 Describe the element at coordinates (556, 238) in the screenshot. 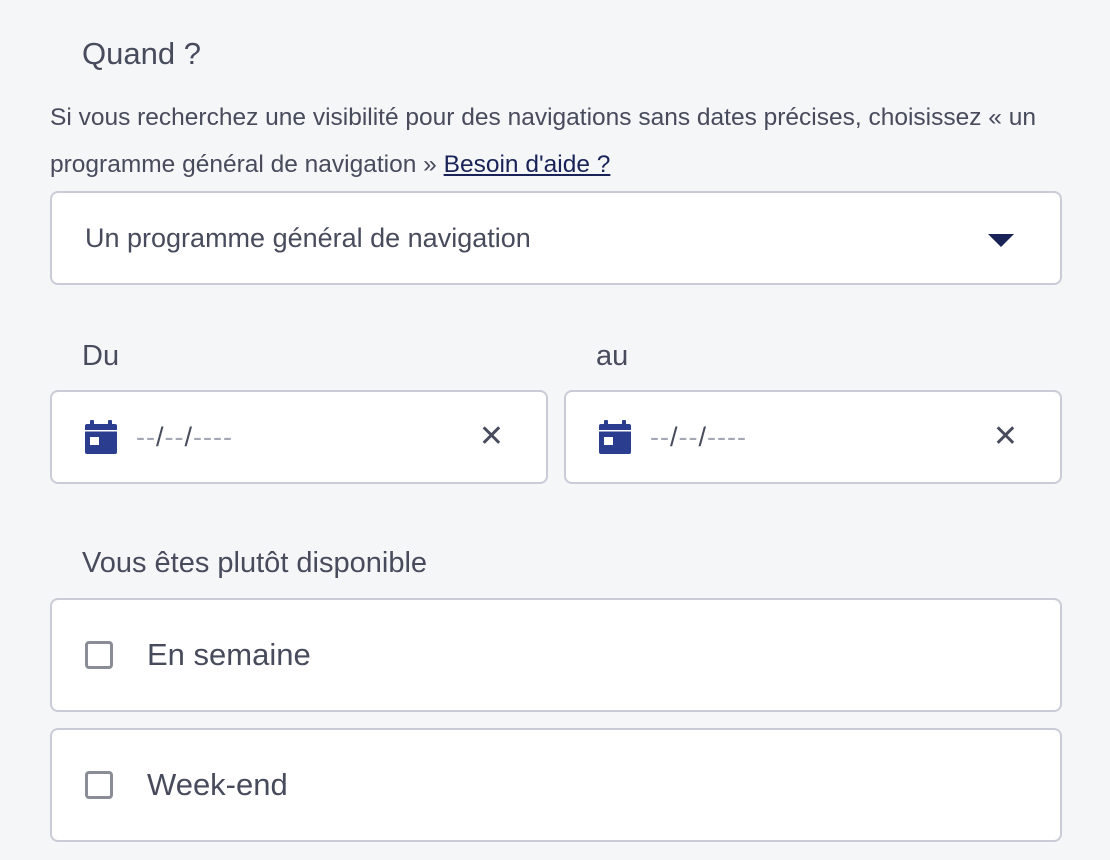

I see `program-select: Un programme général de navigation` at that location.